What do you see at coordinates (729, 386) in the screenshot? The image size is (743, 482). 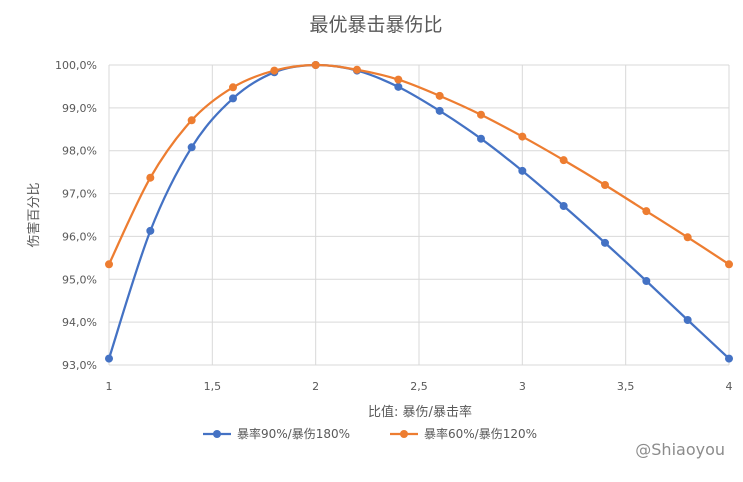 I see `x-tick-label: 4` at bounding box center [729, 386].